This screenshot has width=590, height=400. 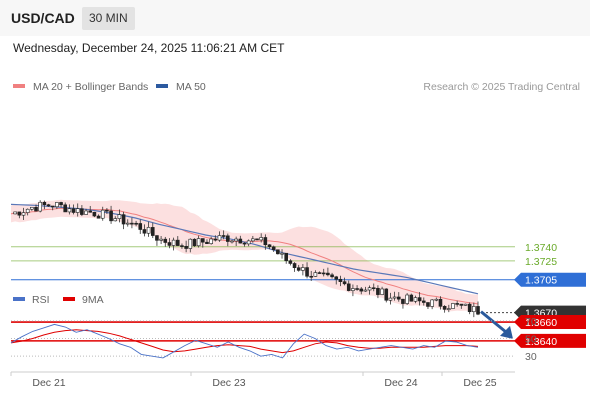 I want to click on rsi-line, so click(x=244, y=341).